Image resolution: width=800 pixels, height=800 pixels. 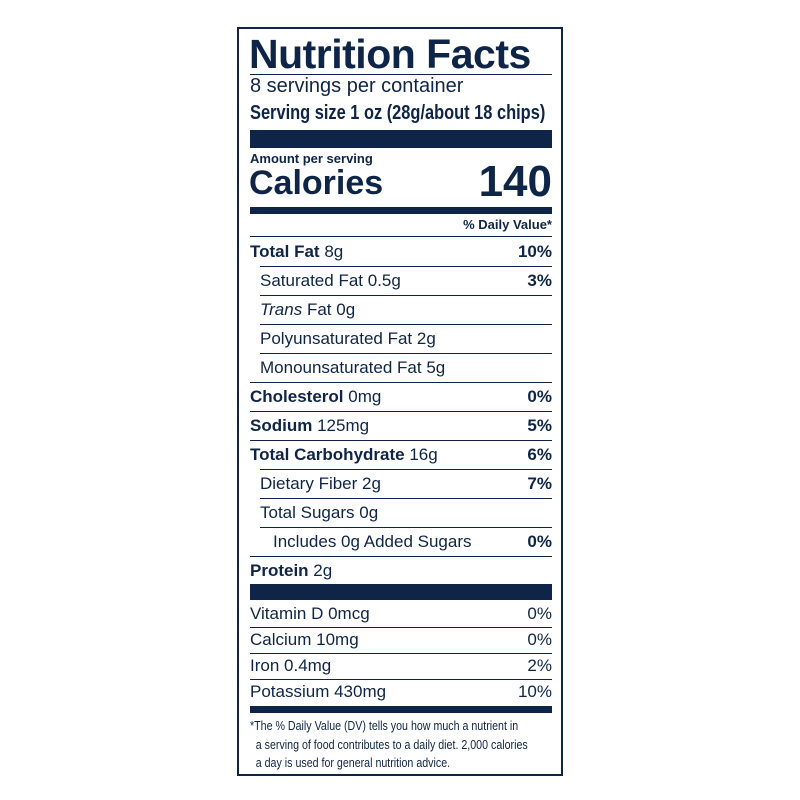 What do you see at coordinates (534, 691) in the screenshot?
I see `vitamin-daily-value: 10%` at bounding box center [534, 691].